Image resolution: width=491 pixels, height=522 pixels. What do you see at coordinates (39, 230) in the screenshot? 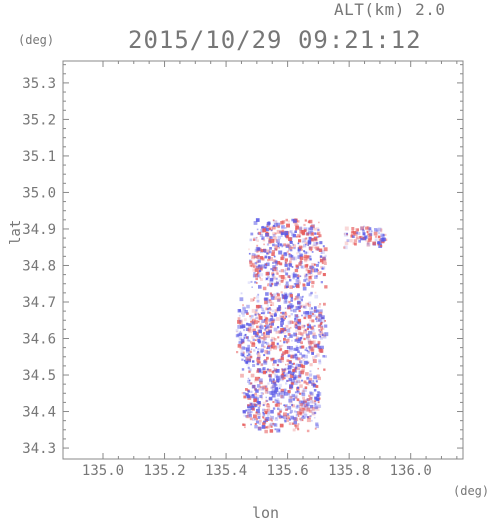
I see `y-tick-label: 34.9` at bounding box center [39, 230].